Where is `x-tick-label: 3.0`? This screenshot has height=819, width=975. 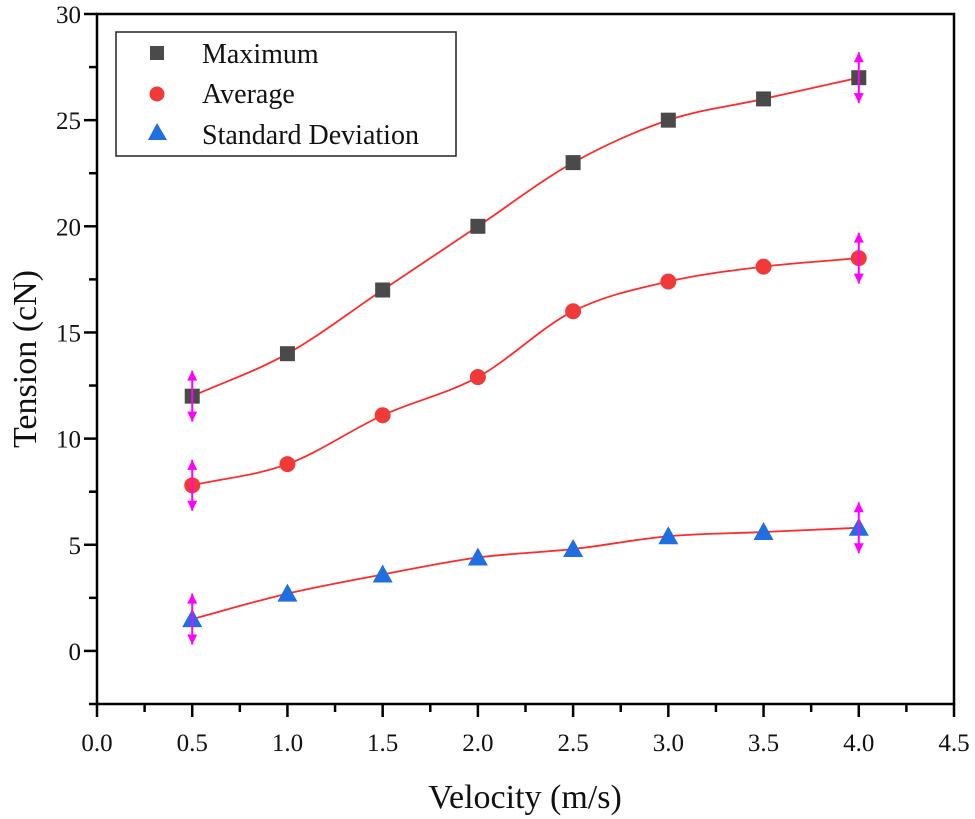
x-tick-label: 3.0 is located at coordinates (668, 743).